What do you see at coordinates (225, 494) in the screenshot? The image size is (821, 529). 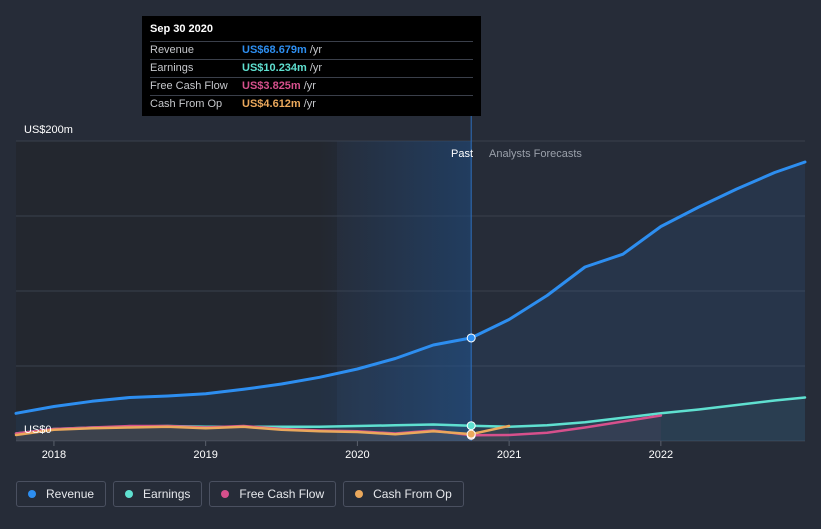 I see `free-cash-flow-dot-icon` at bounding box center [225, 494].